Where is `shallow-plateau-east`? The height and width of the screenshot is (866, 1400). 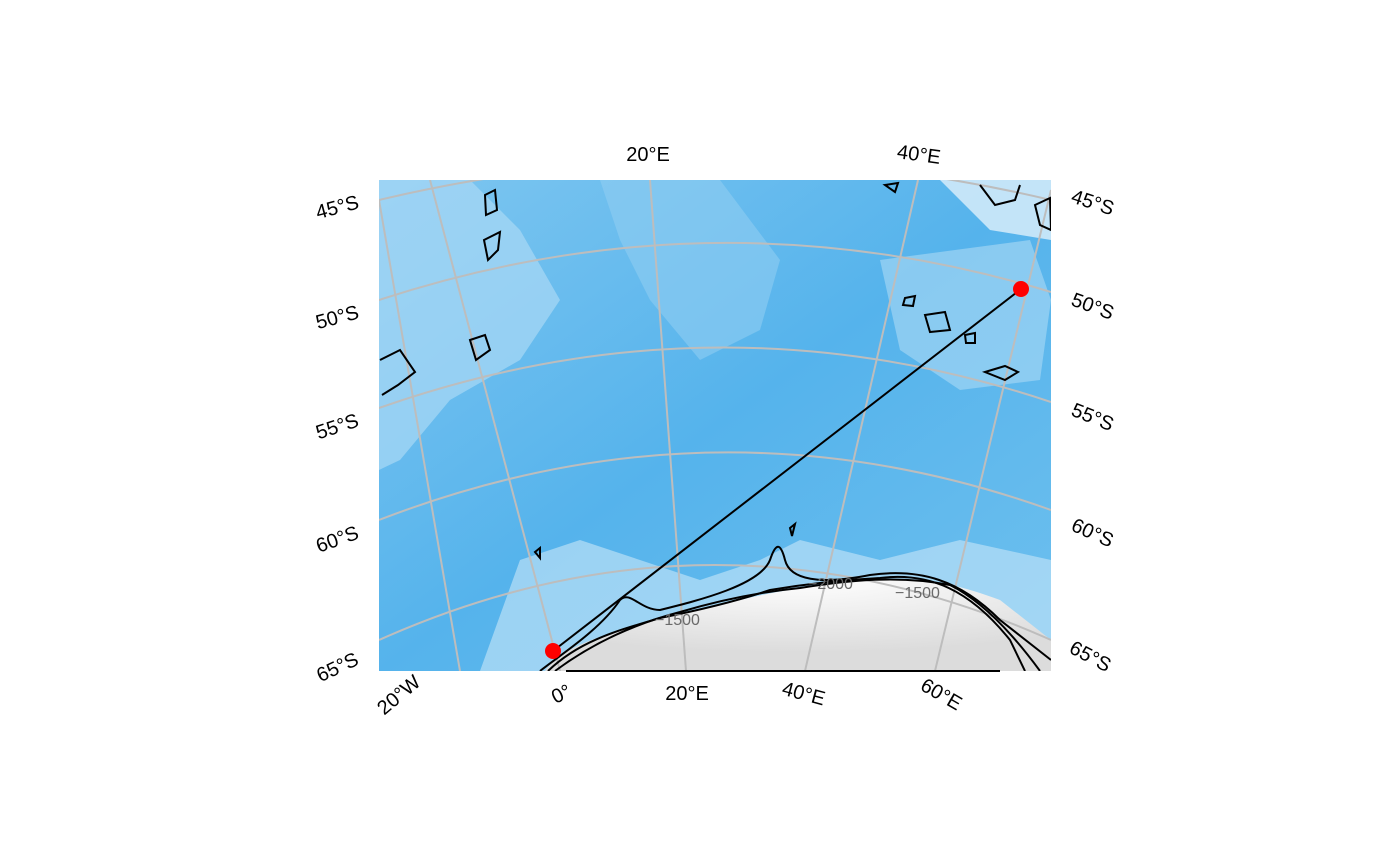 shallow-plateau-east is located at coordinates (965, 315).